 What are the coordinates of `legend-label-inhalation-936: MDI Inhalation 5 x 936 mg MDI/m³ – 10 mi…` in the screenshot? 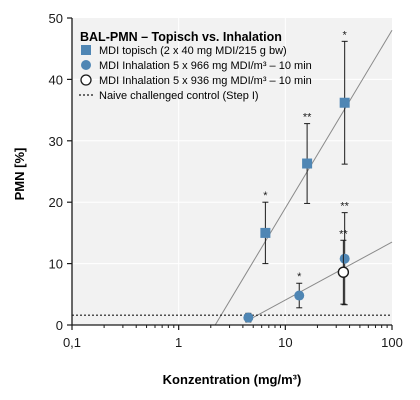 It's located at (205, 81).